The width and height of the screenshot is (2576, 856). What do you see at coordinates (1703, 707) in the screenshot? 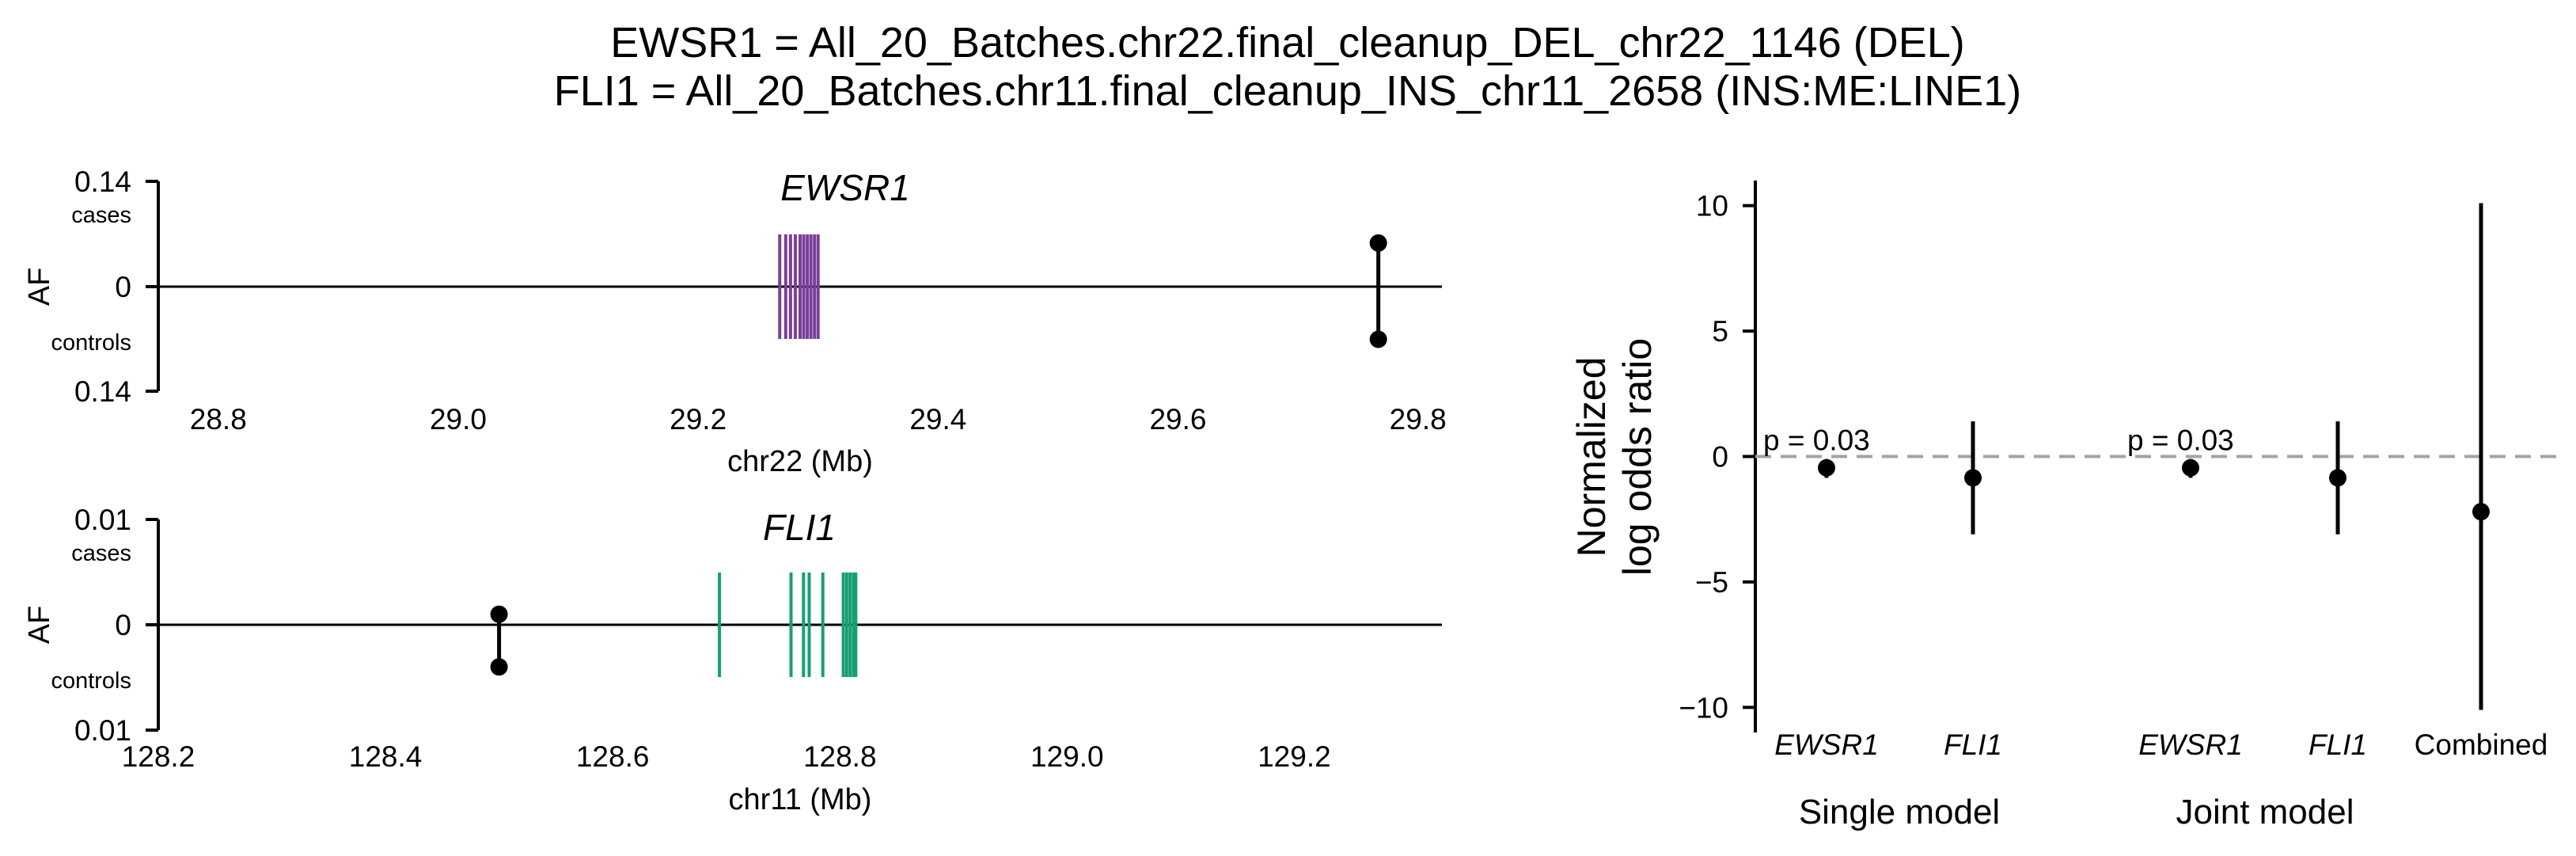
I see `or-y-tick-label: −10` at bounding box center [1703, 707].